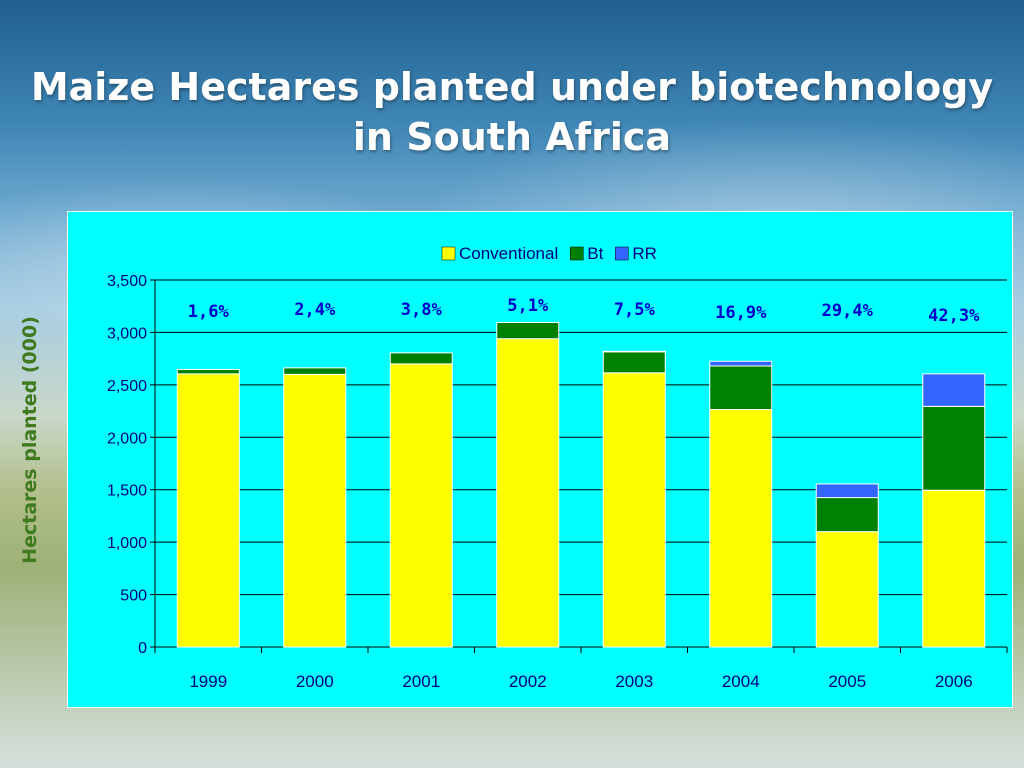  What do you see at coordinates (208, 510) in the screenshot?
I see `bar-conventional-1999` at bounding box center [208, 510].